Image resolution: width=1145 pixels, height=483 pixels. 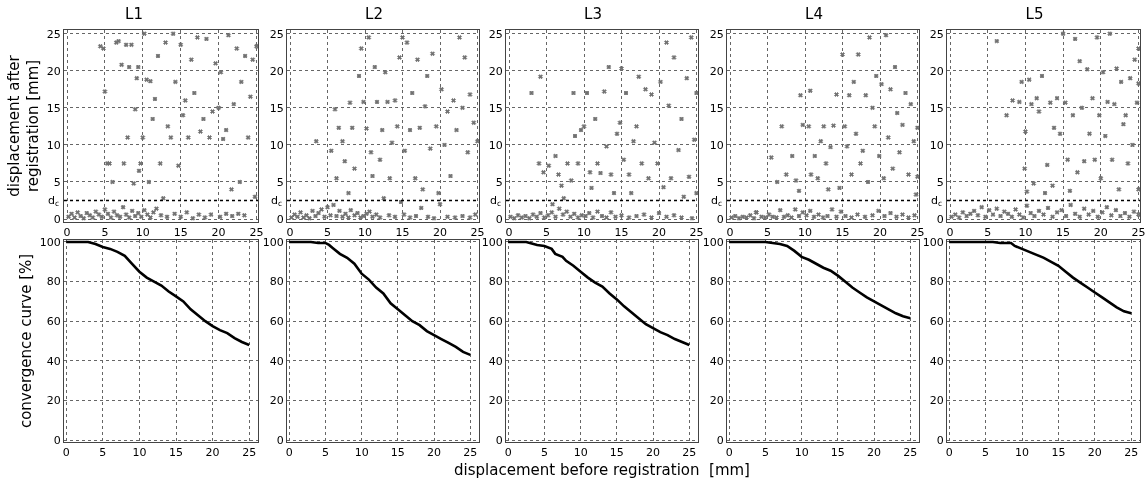 What do you see at coordinates (1034, 13) in the screenshot?
I see `chart-title: L5` at bounding box center [1034, 13].